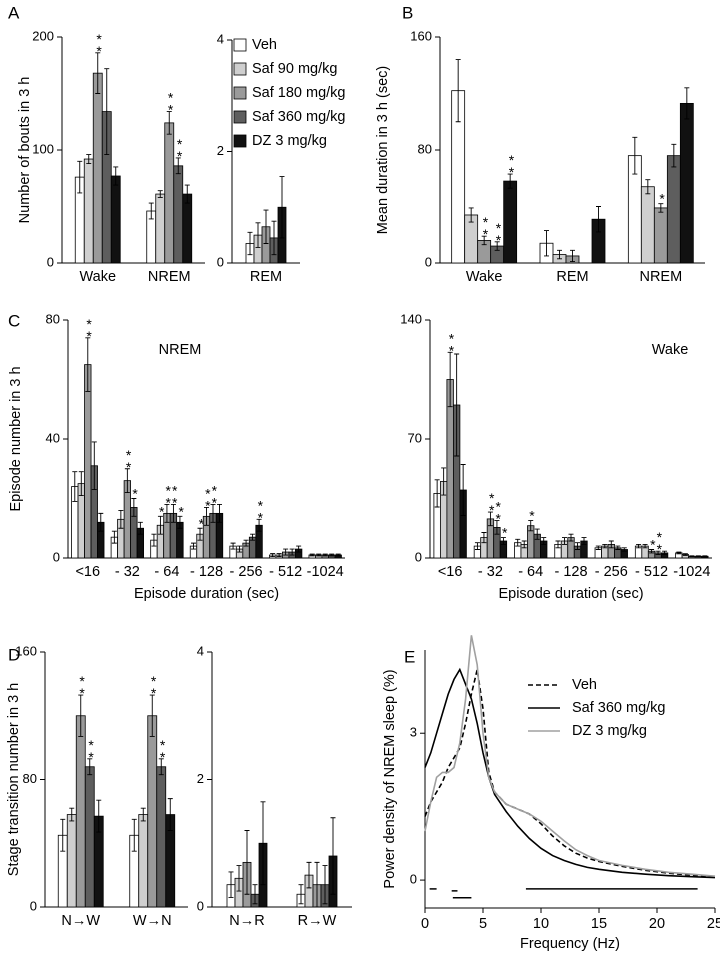 The height and width of the screenshot is (975, 720). What do you see at coordinates (413, 732) in the screenshot?
I see `y-tick-label: 3` at bounding box center [413, 732].